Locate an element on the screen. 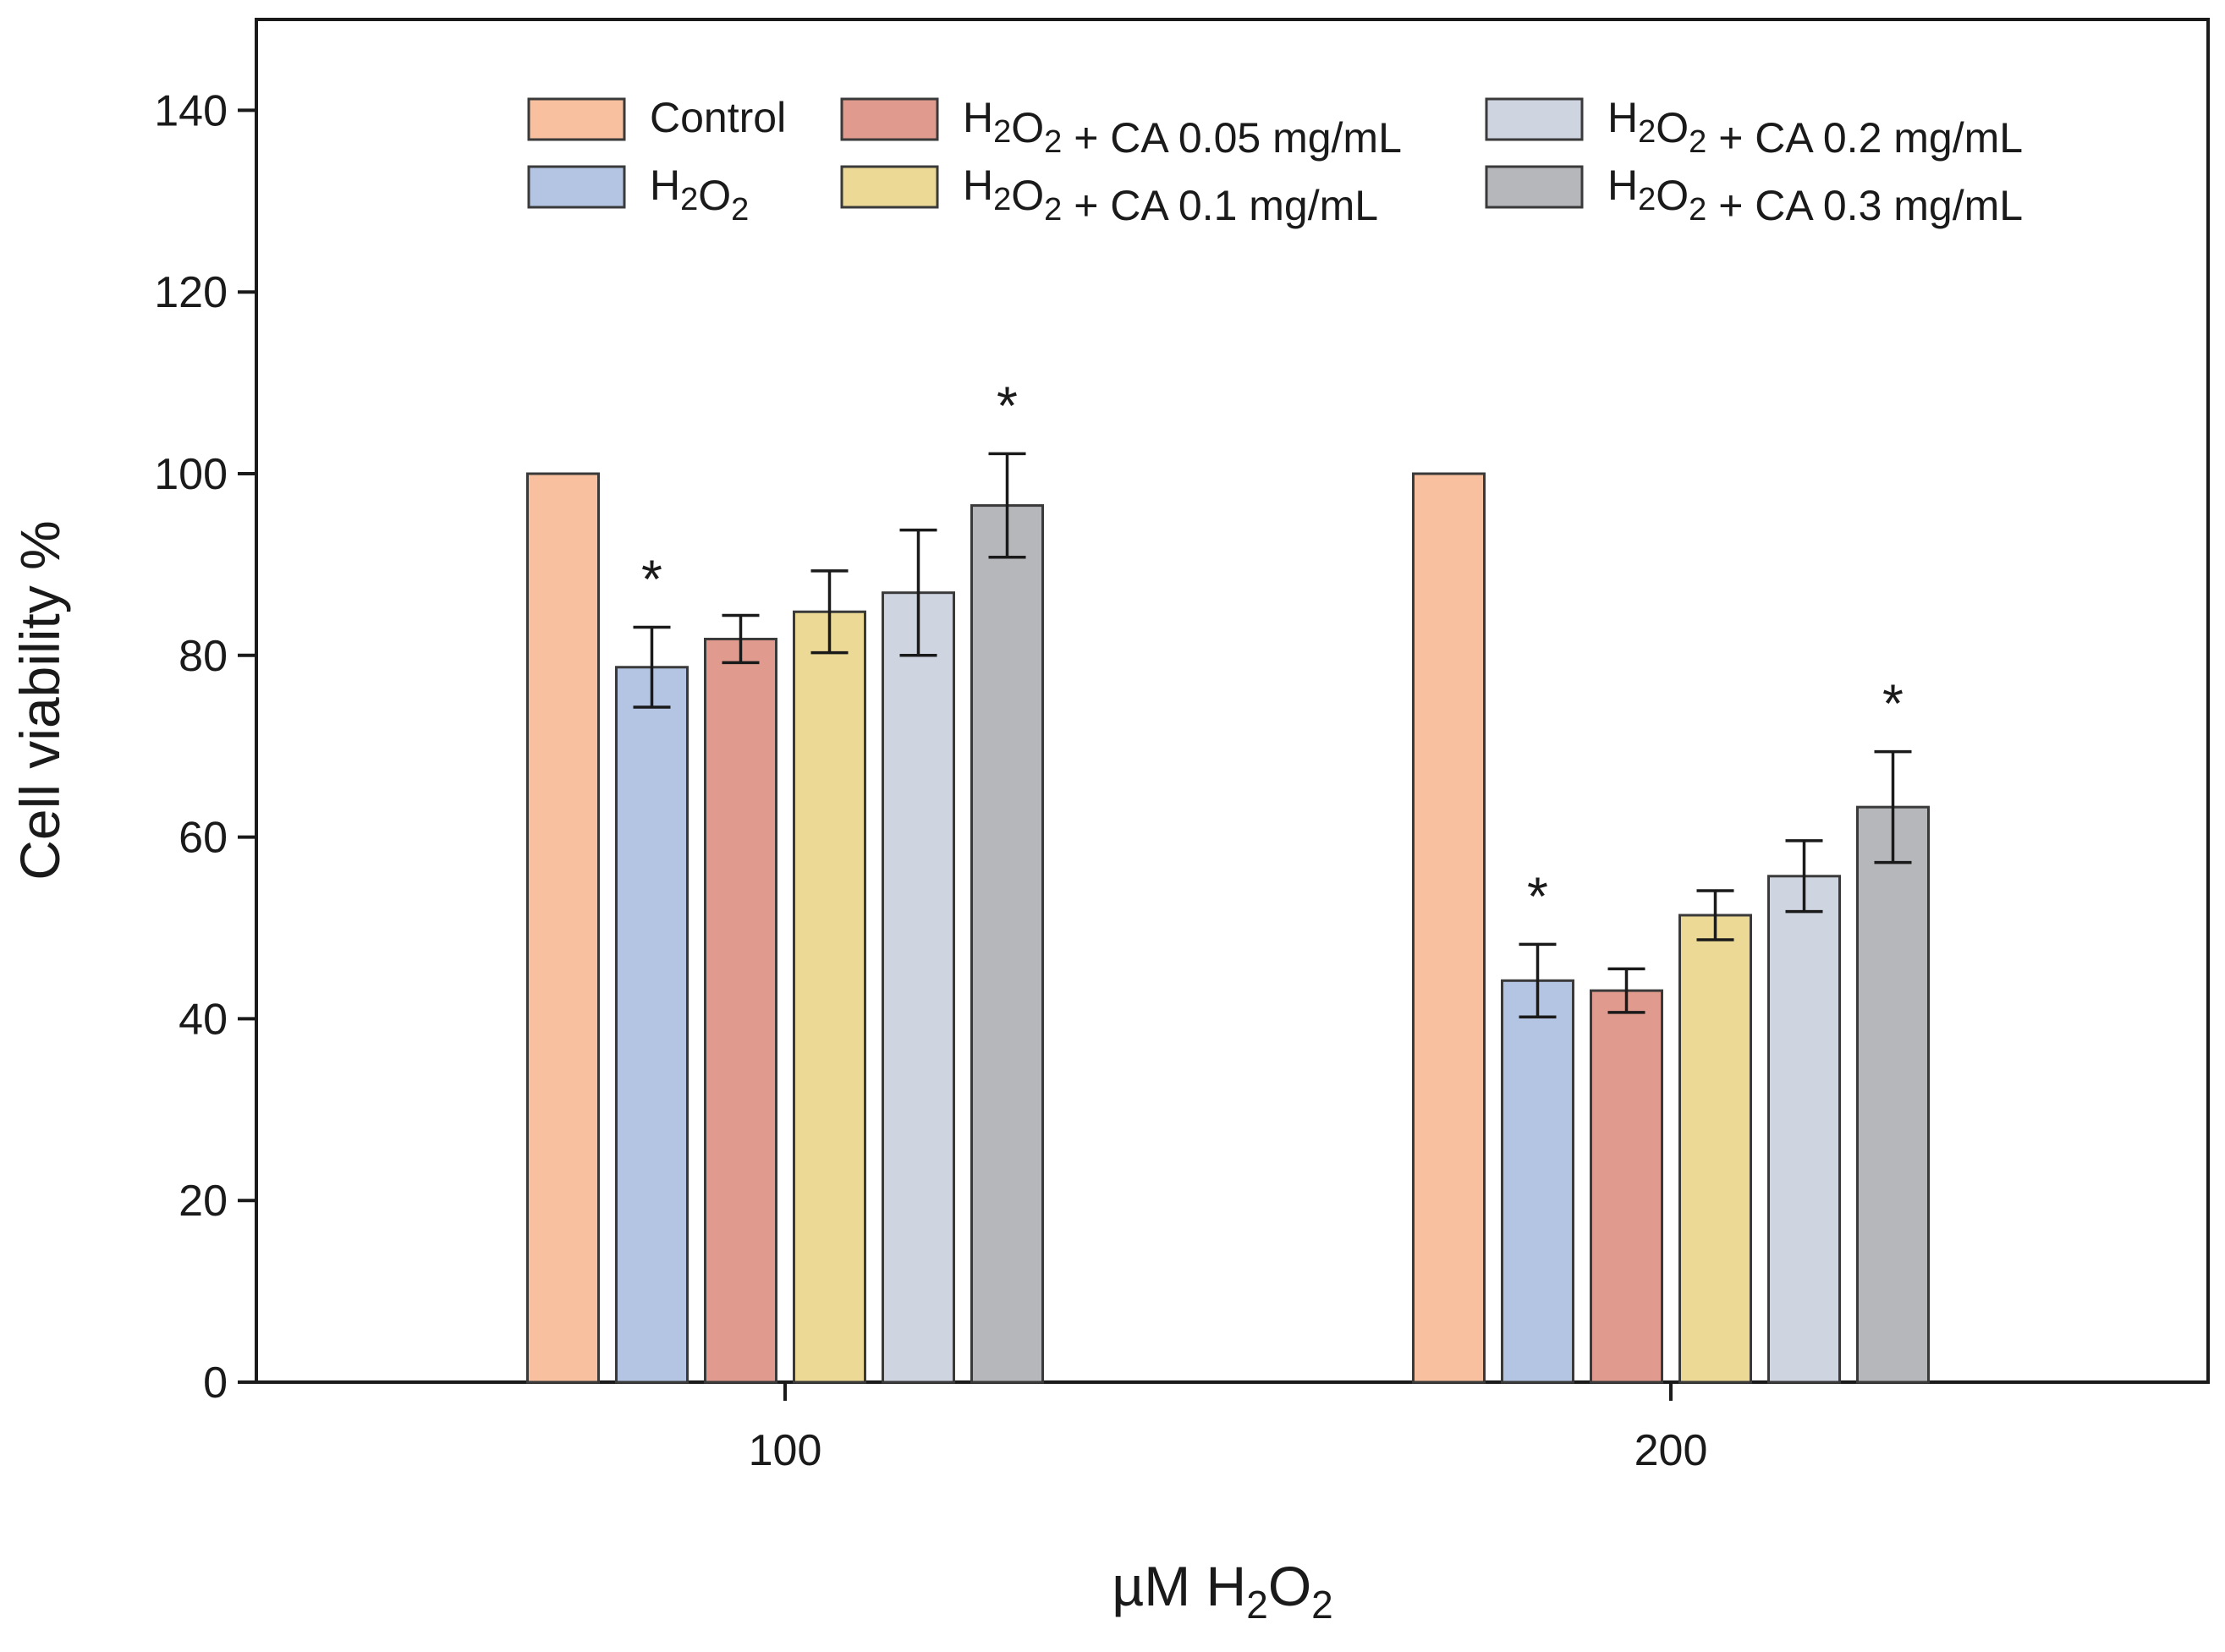 The image size is (2225, 1652). legend-item-control: Control is located at coordinates (656, 117).